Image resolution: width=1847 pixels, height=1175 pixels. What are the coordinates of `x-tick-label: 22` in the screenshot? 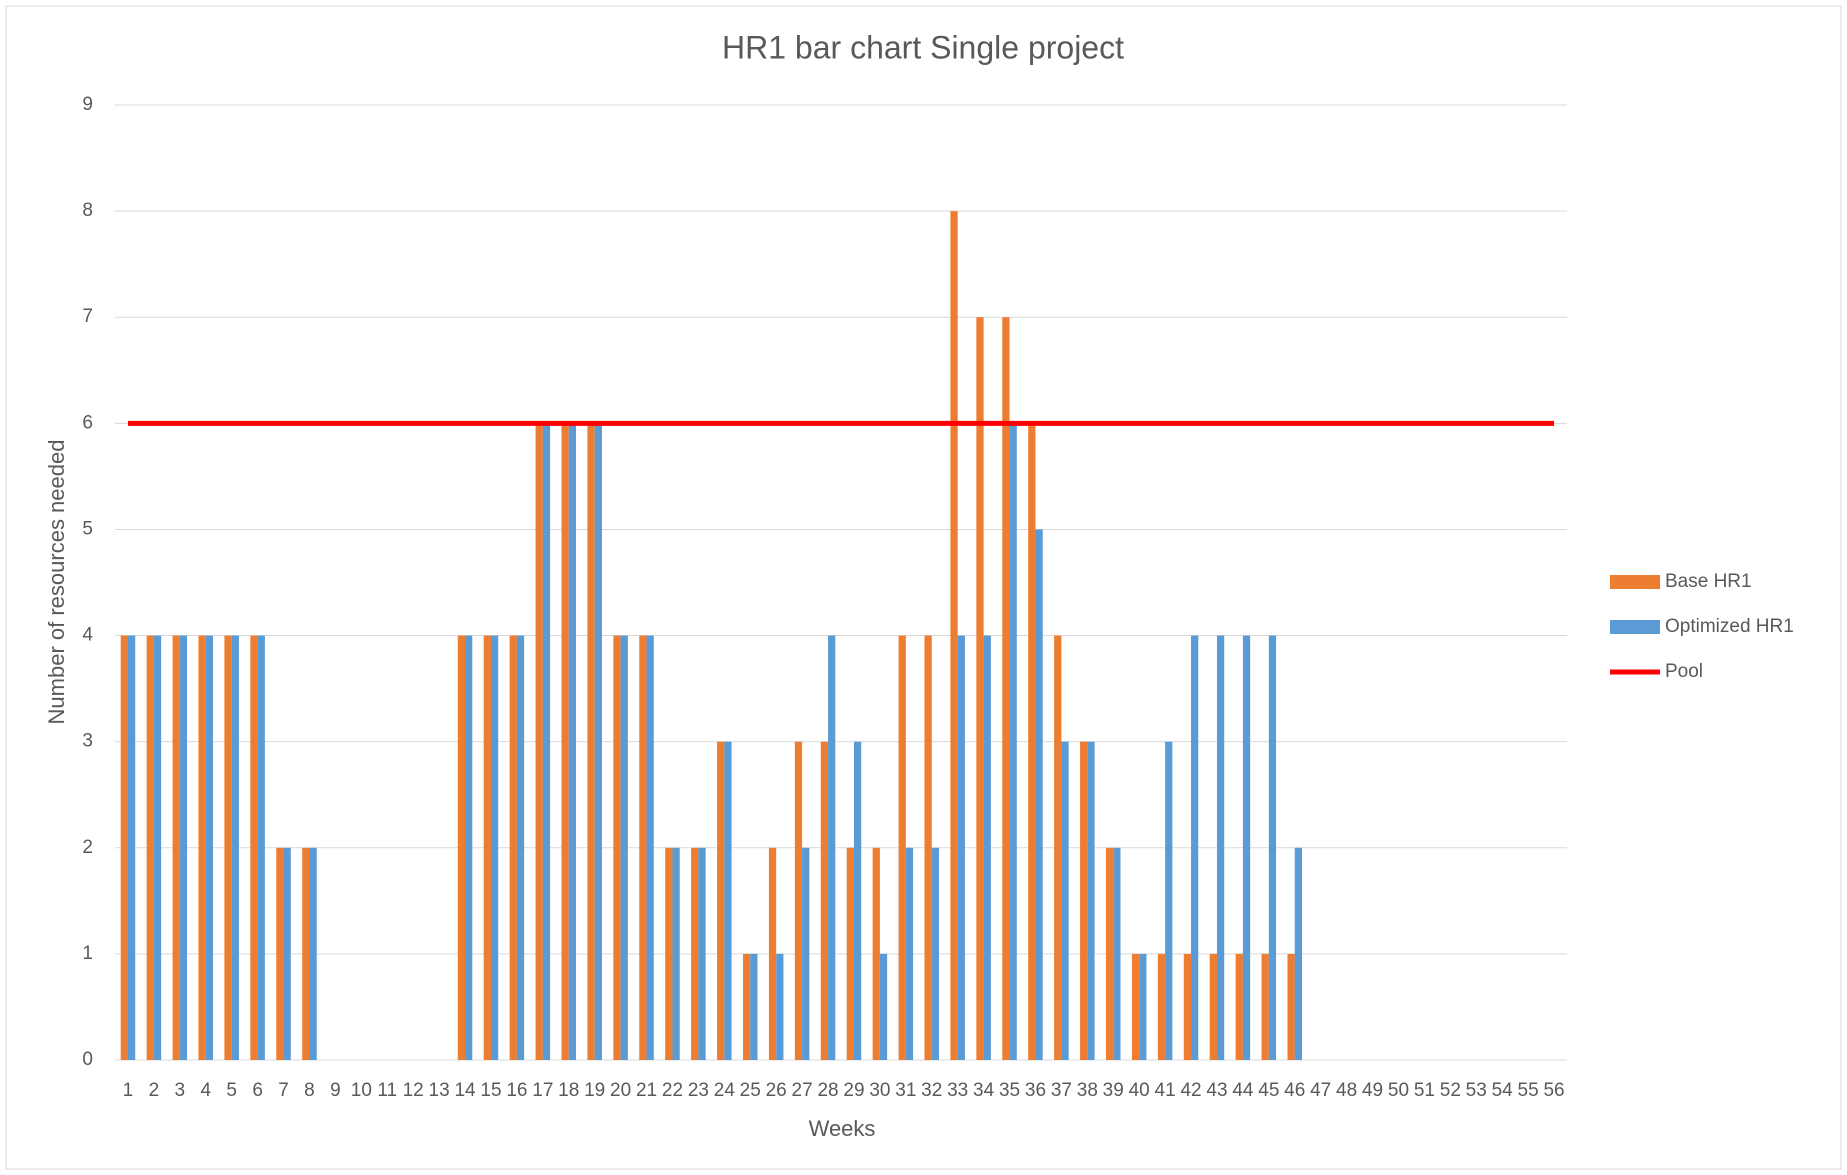 It's located at (672, 1090).